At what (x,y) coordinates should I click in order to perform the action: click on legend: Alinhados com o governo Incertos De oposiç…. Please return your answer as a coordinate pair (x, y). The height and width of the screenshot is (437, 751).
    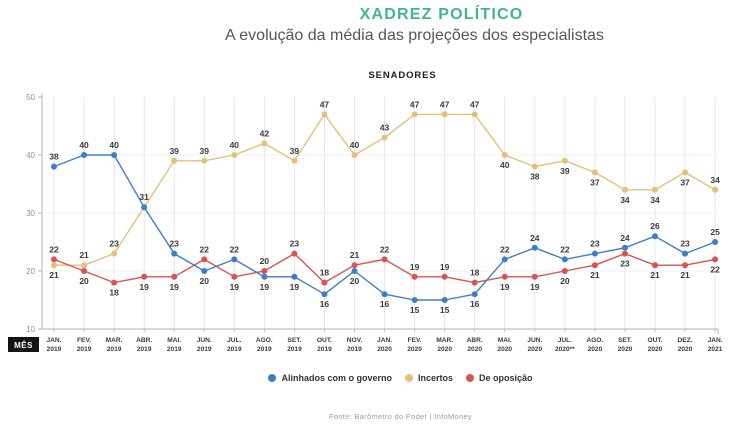
    Looking at the image, I should click on (388, 378).